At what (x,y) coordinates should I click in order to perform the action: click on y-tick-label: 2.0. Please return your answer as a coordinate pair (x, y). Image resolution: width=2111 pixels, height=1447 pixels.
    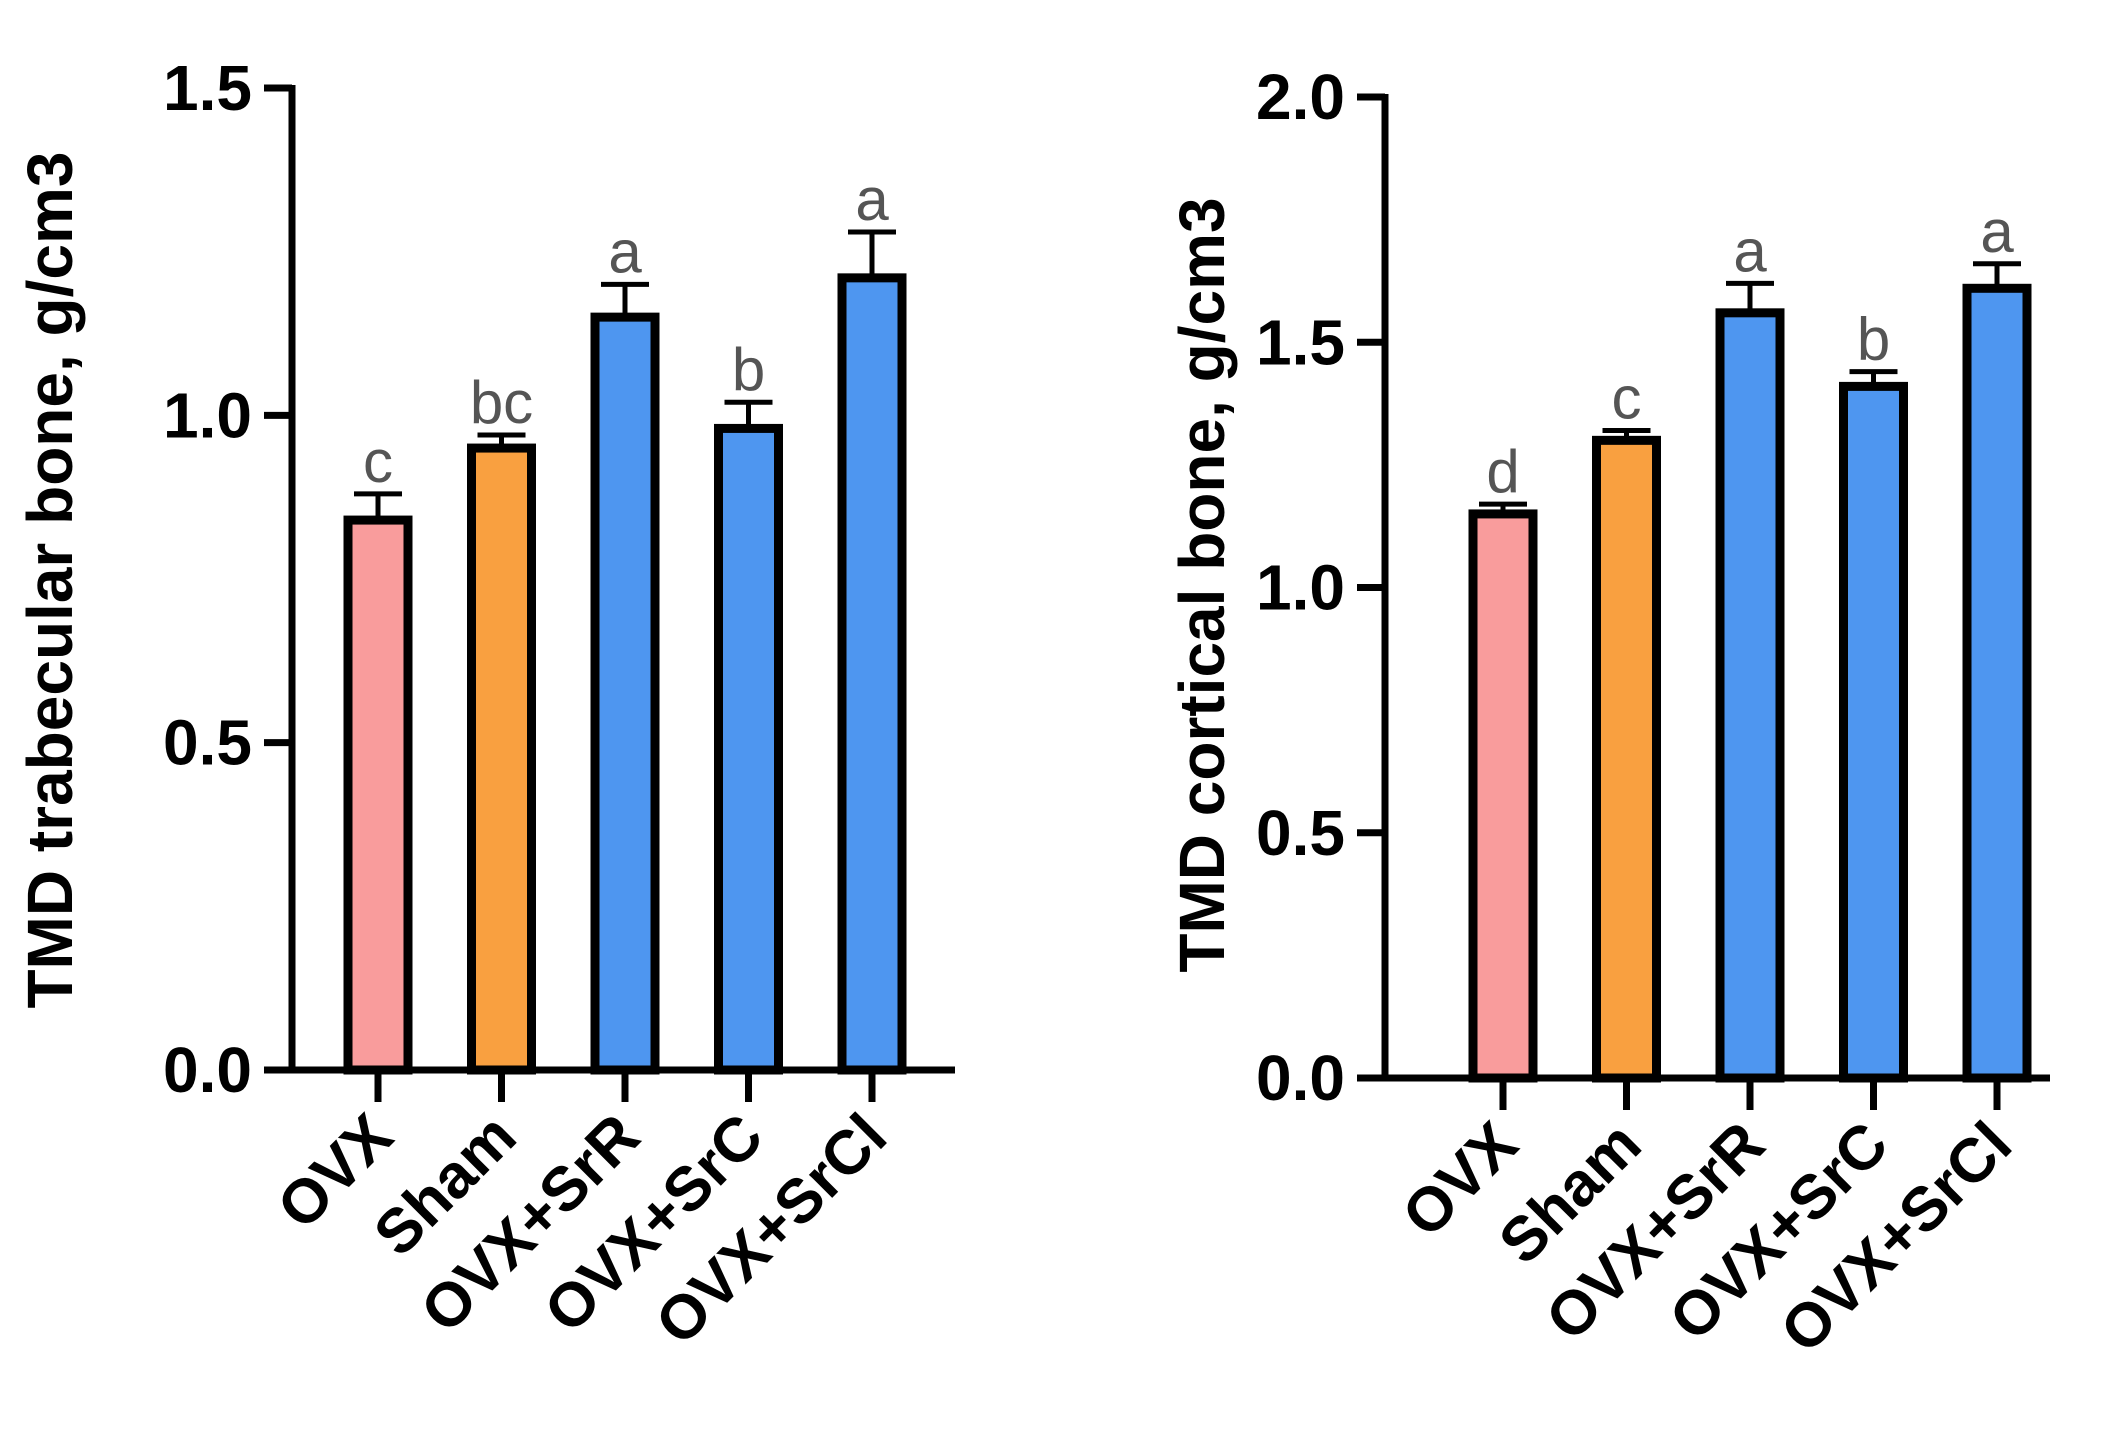
    Looking at the image, I should click on (1300, 97).